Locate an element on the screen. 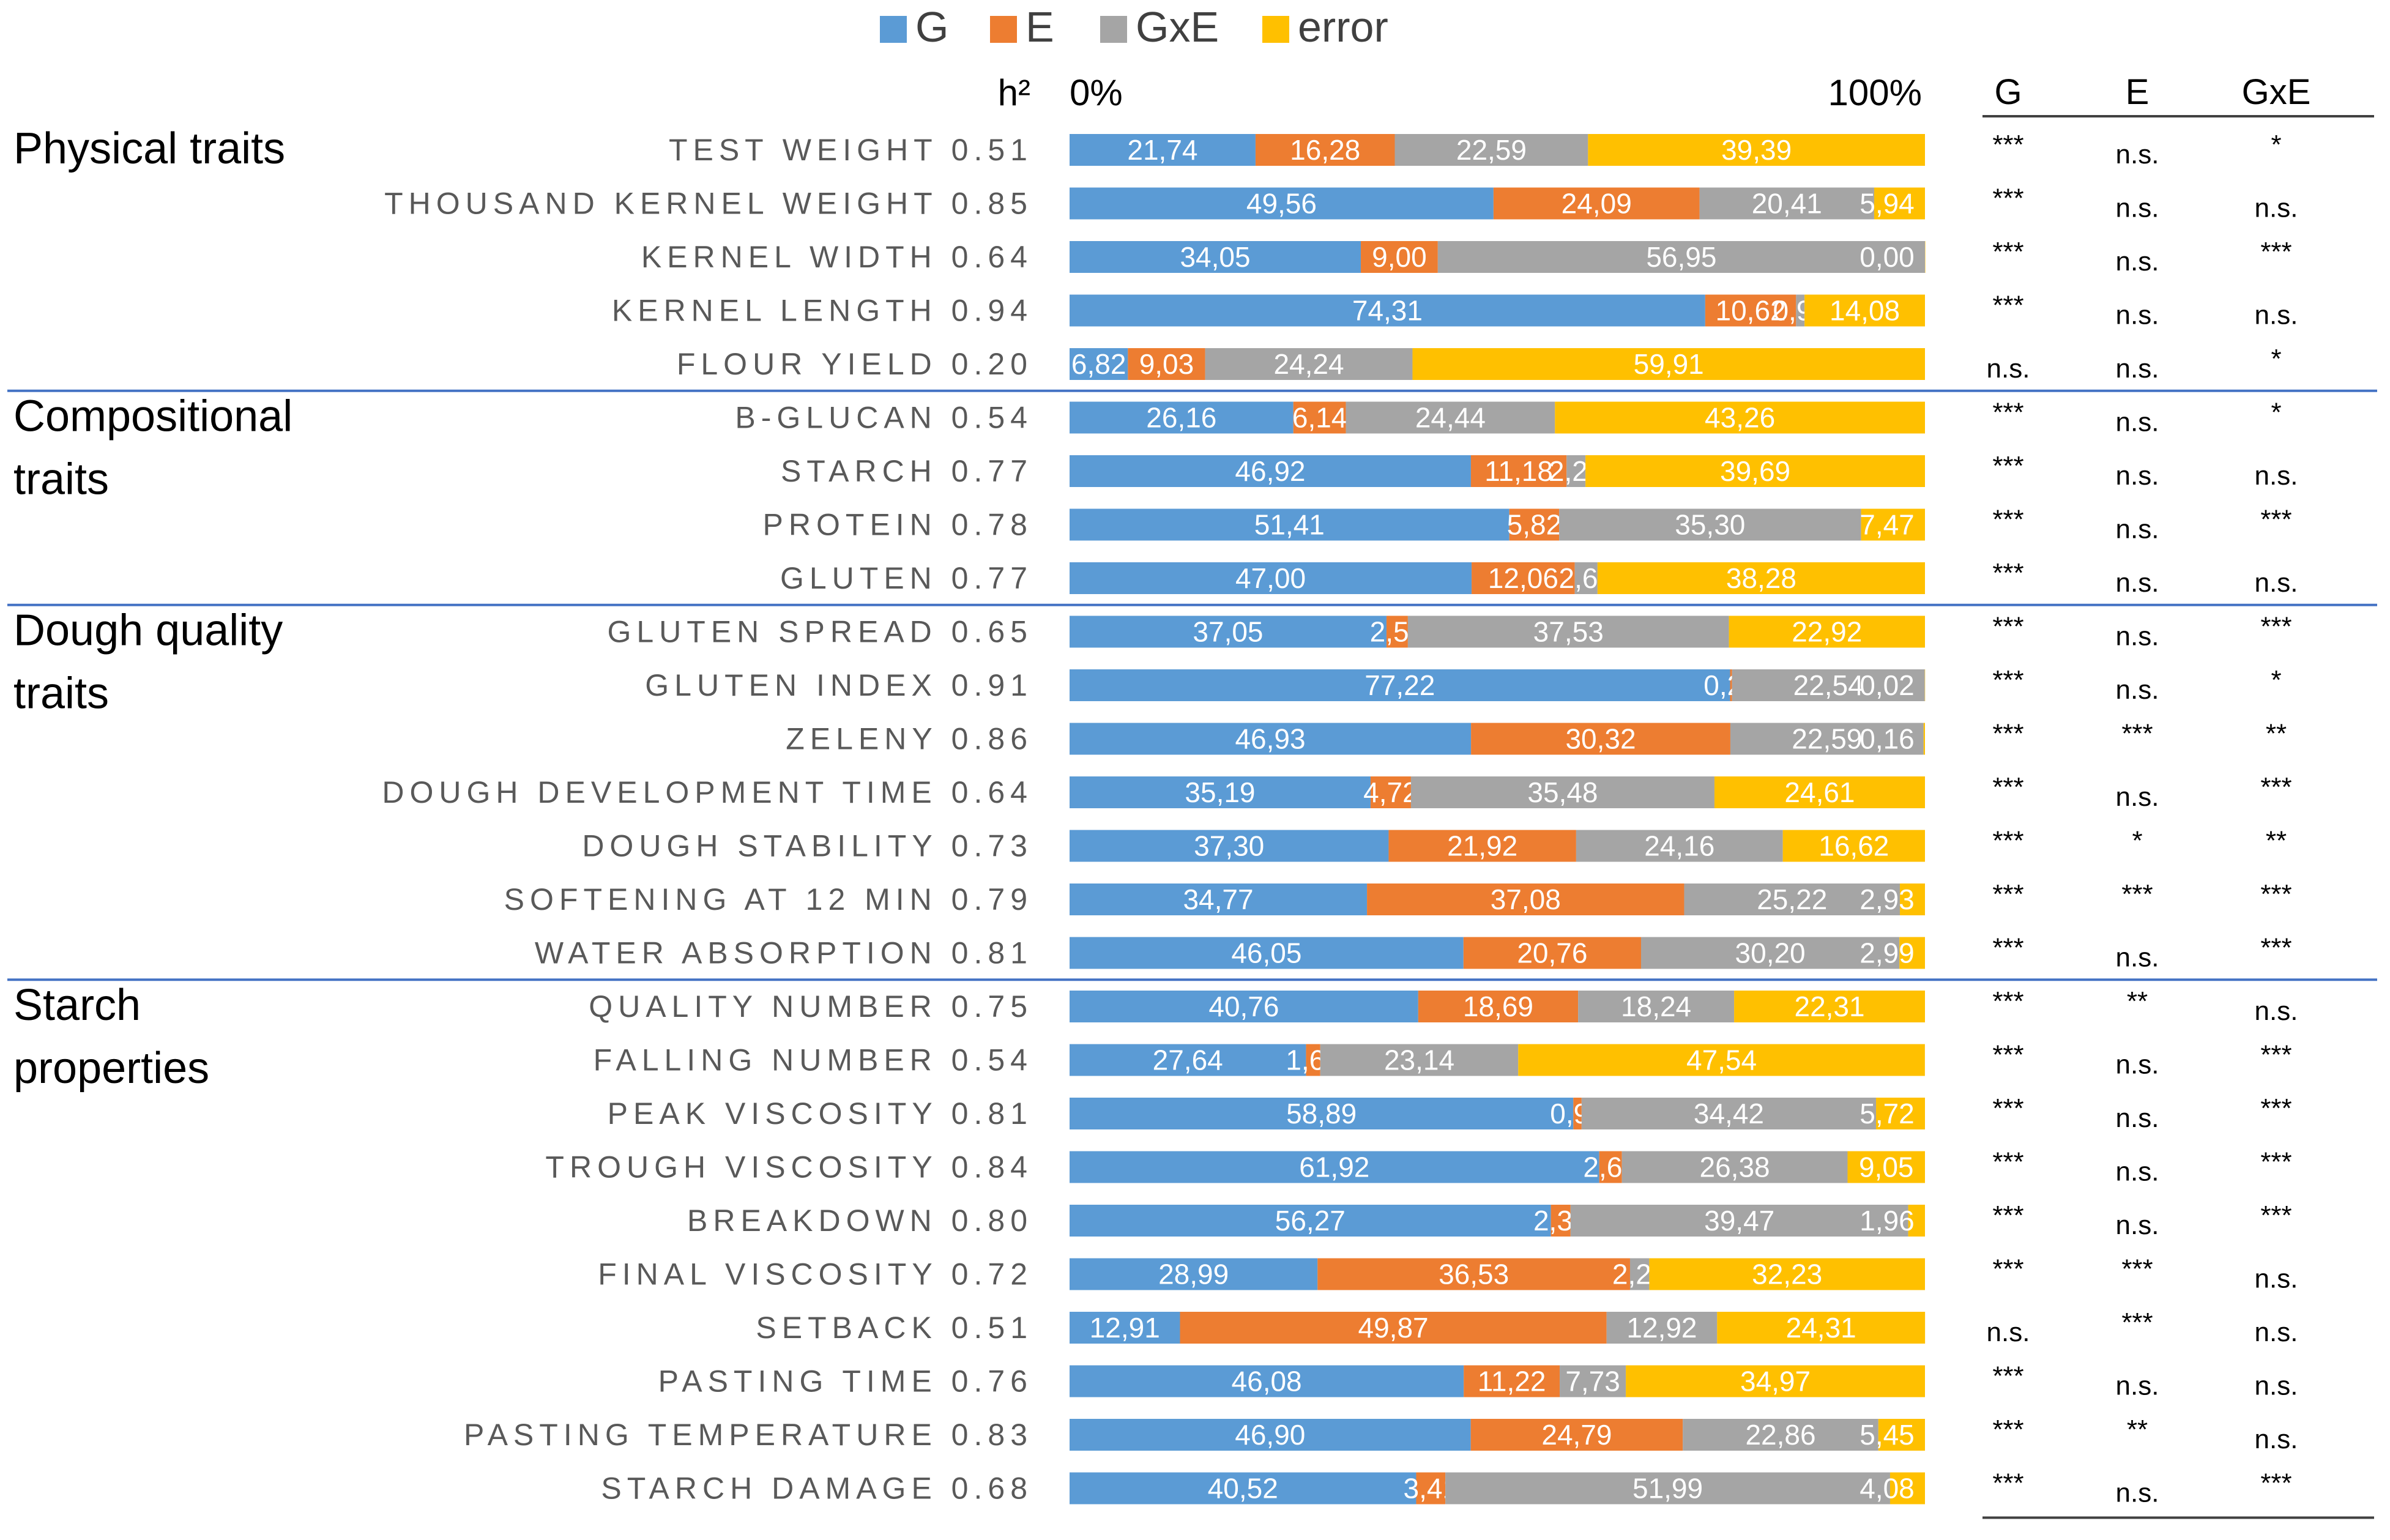 This screenshot has width=2390, height=1540. bar-value-label-e: 21,92 is located at coordinates (1482, 846).